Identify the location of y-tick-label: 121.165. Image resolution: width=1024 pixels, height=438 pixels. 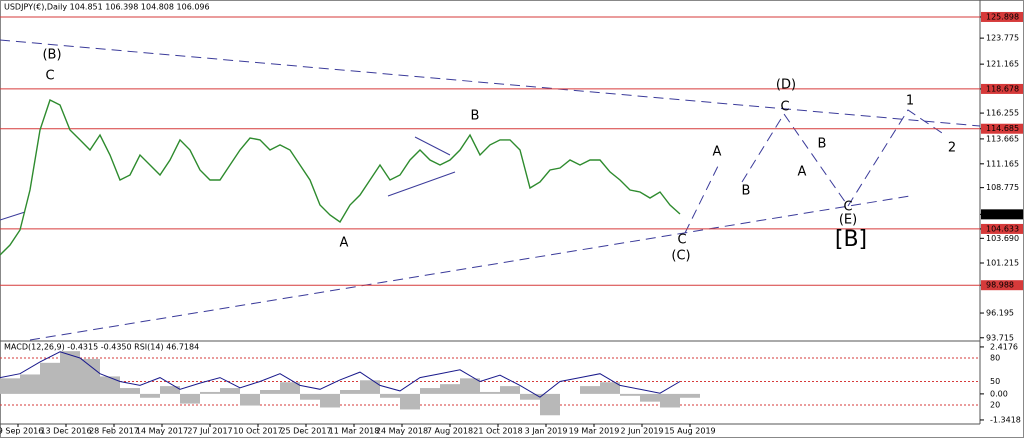
(1002, 64).